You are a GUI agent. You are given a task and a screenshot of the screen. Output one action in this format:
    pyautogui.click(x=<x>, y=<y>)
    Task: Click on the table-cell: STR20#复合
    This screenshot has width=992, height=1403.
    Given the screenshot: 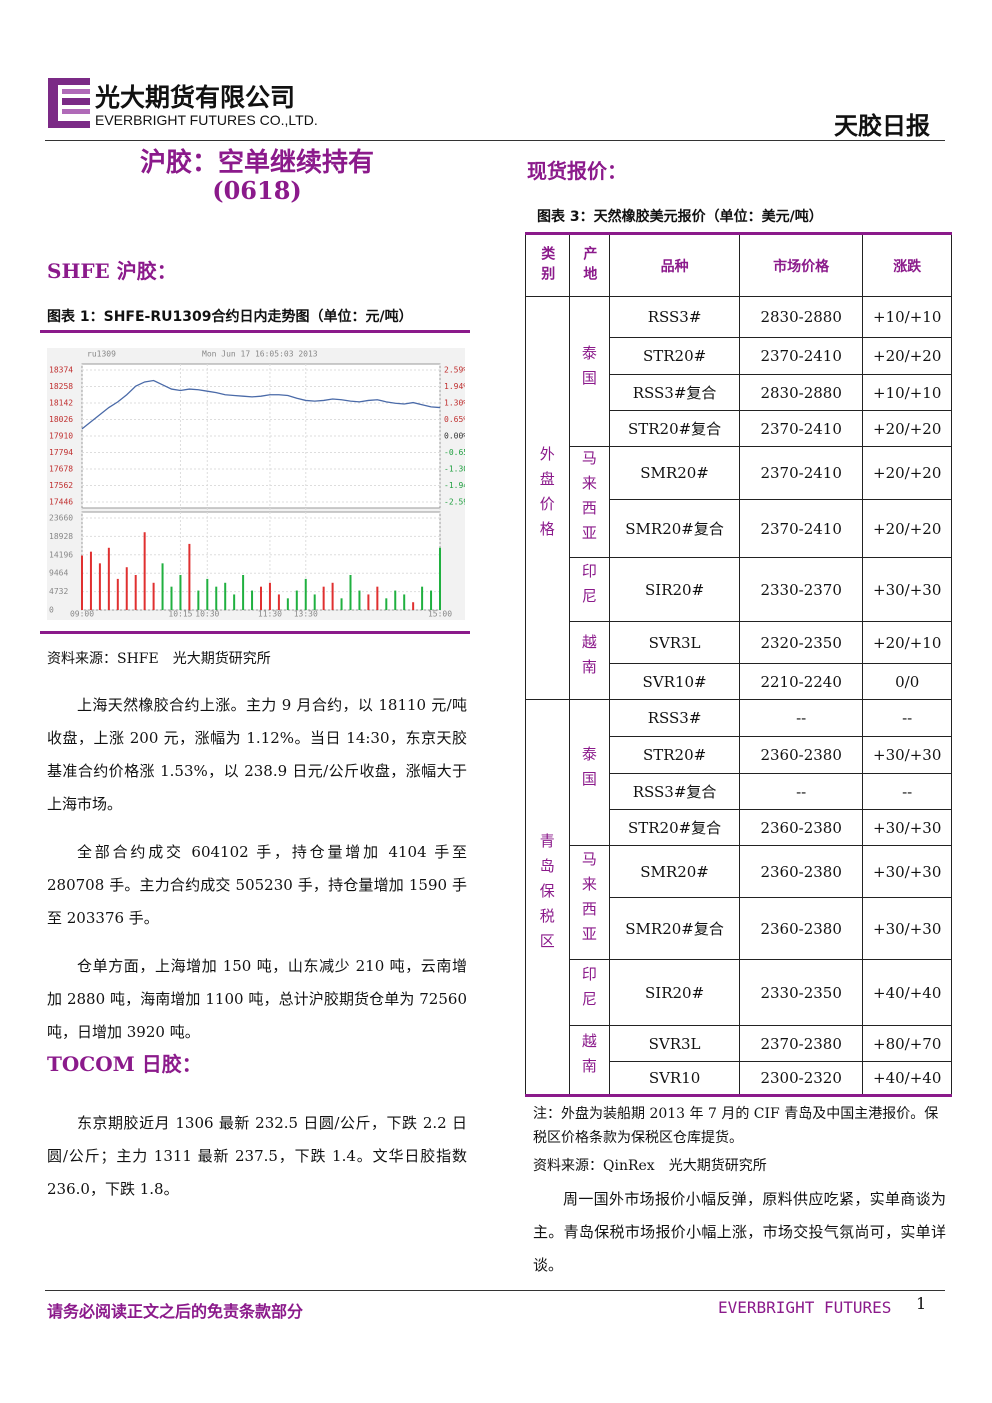 What is the action you would take?
    pyautogui.click(x=674, y=428)
    